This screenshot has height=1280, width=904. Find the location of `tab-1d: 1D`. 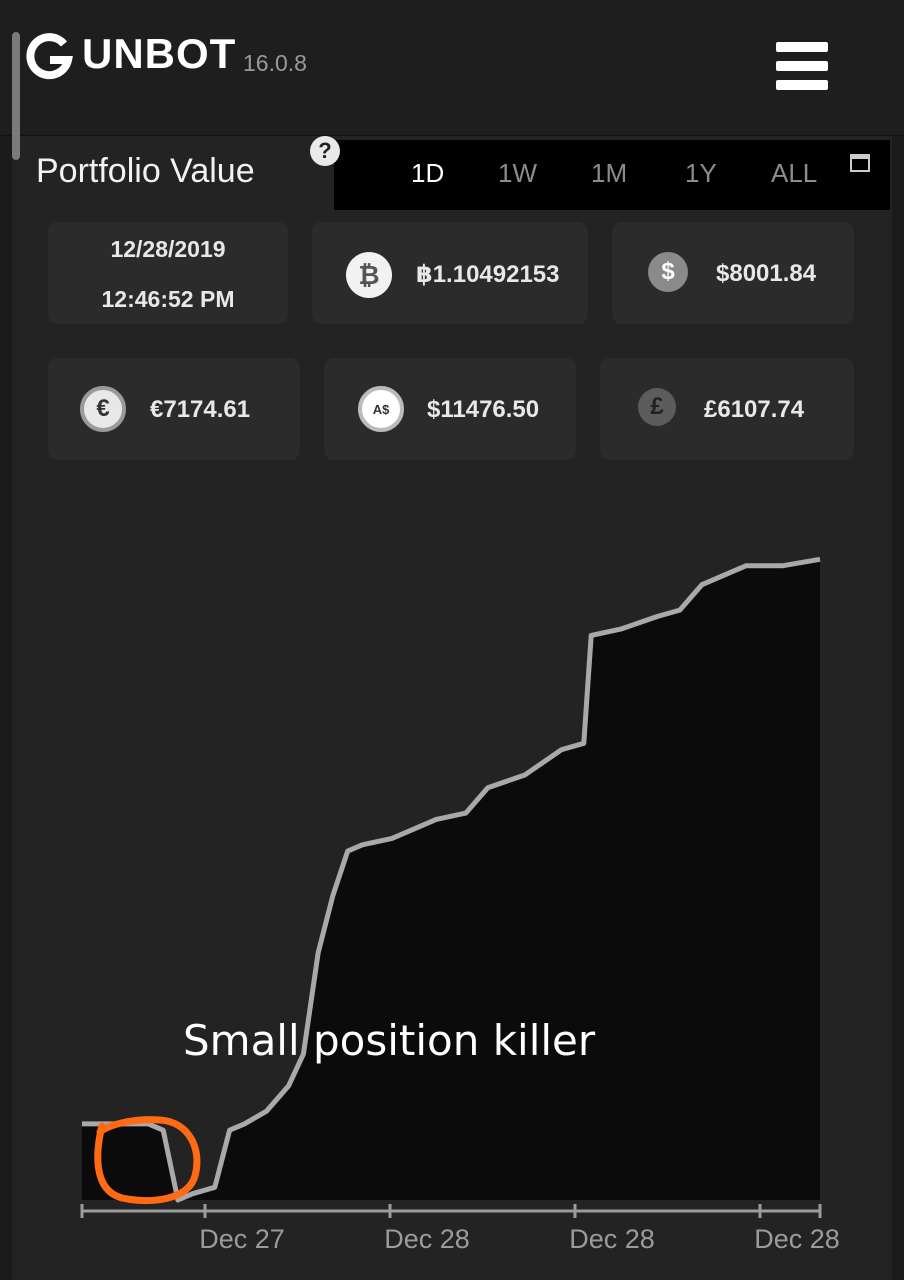

tab-1d: 1D is located at coordinates (428, 173).